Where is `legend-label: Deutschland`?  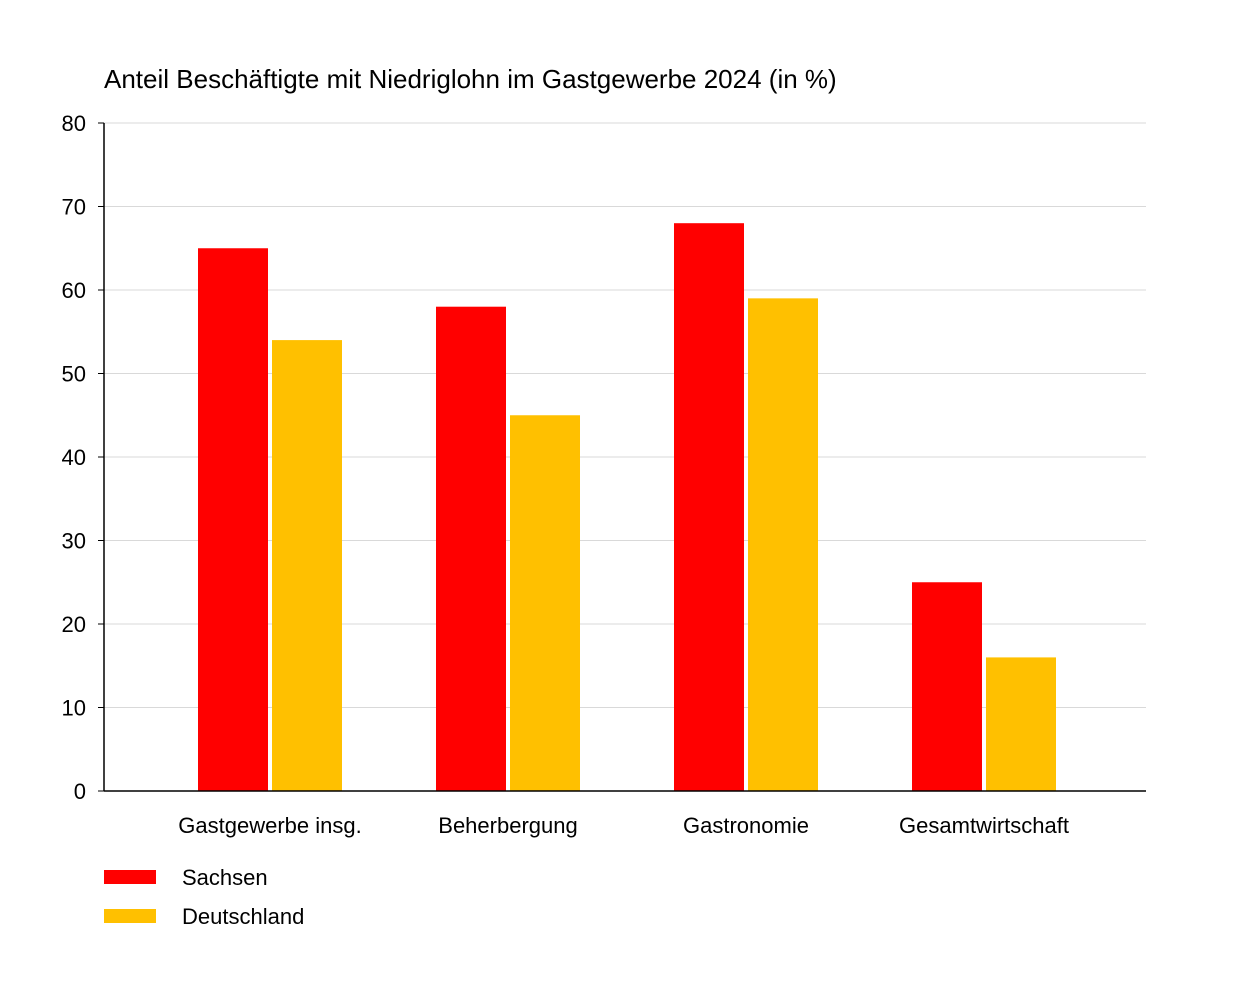
legend-label: Deutschland is located at coordinates (243, 916).